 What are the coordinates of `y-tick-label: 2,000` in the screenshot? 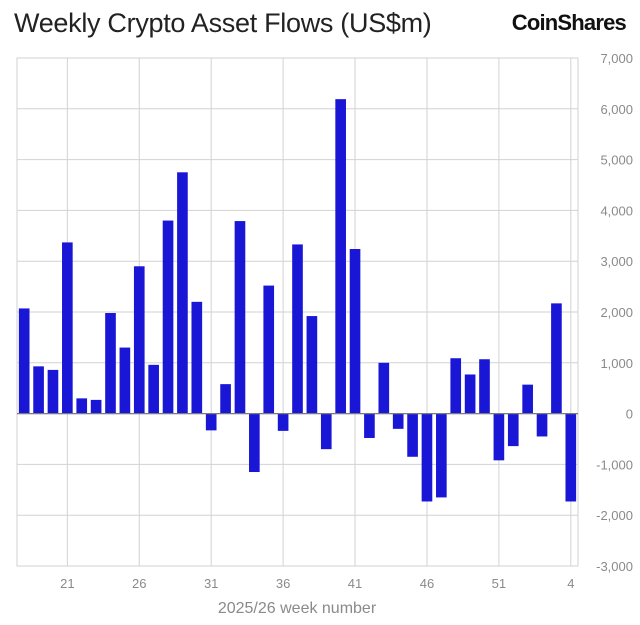 It's located at (616, 312).